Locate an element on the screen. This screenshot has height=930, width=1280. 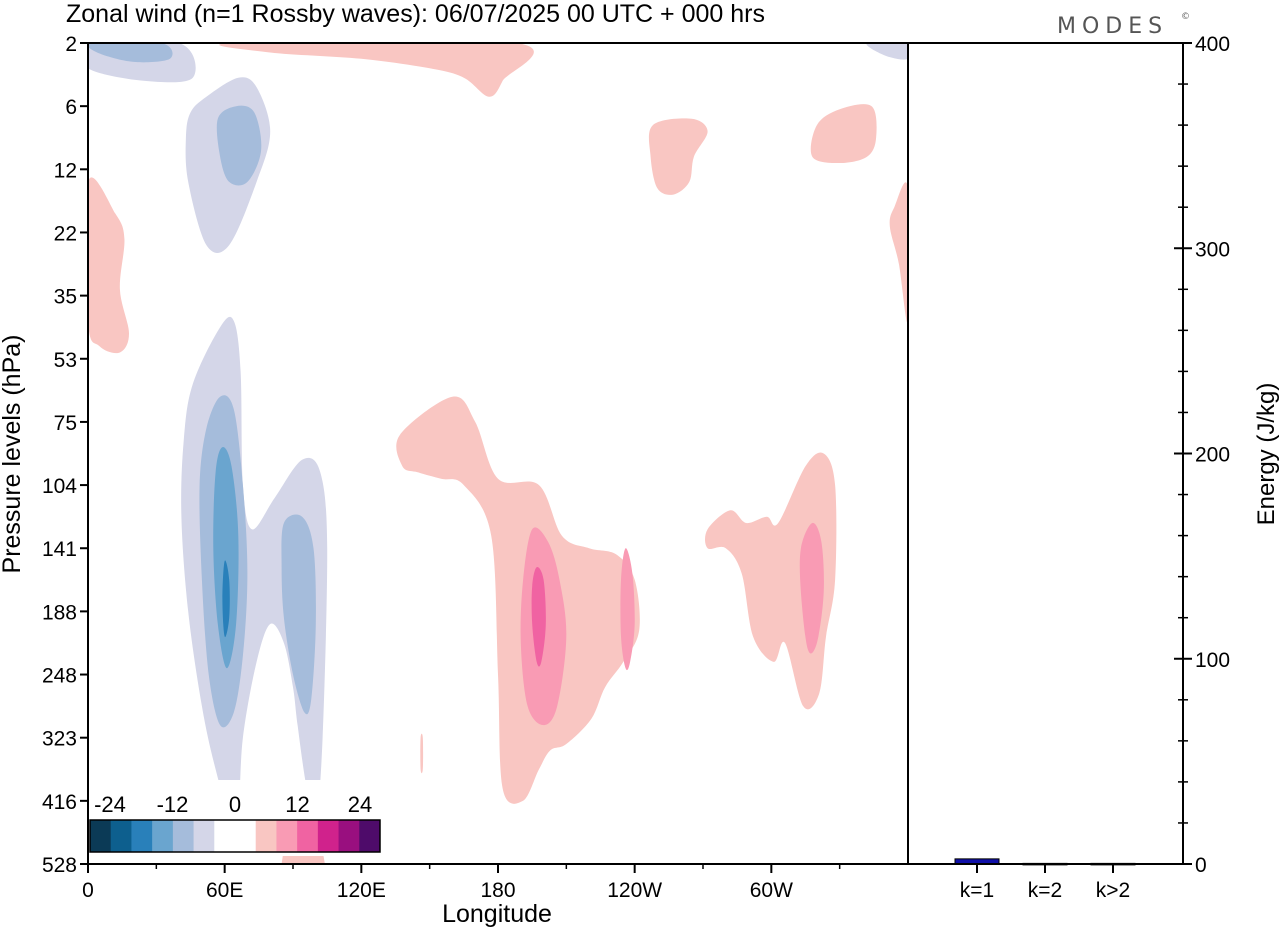
pressure-tick-label: 248 is located at coordinates (59, 676).